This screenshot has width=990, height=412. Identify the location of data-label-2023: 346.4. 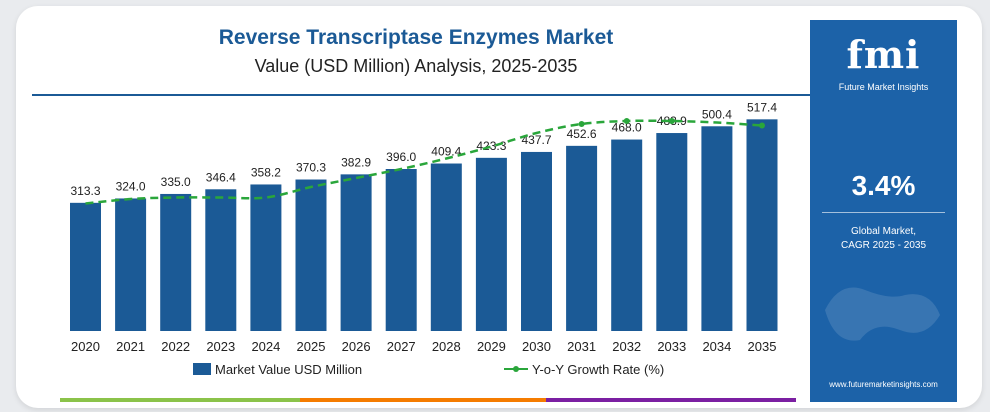
(221, 177).